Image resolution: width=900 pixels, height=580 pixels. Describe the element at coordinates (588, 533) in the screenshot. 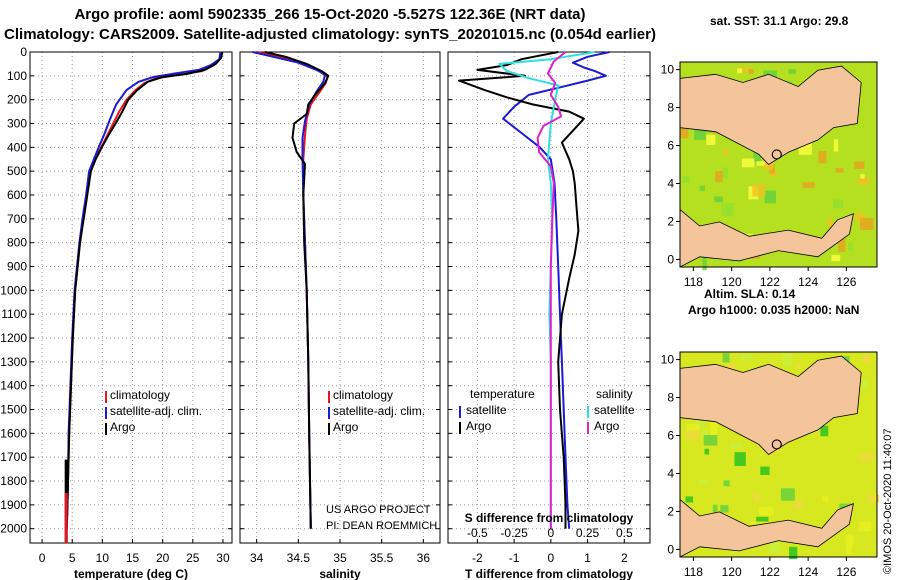

I see `s-tick-label: 0.25` at that location.